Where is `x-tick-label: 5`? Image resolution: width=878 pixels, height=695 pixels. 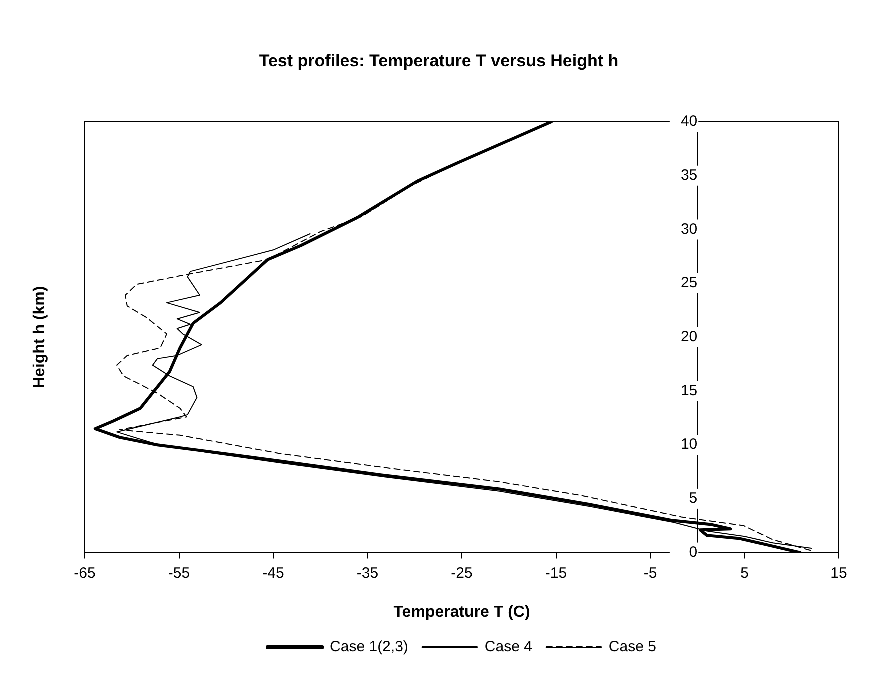
x-tick-label: 5 is located at coordinates (744, 573).